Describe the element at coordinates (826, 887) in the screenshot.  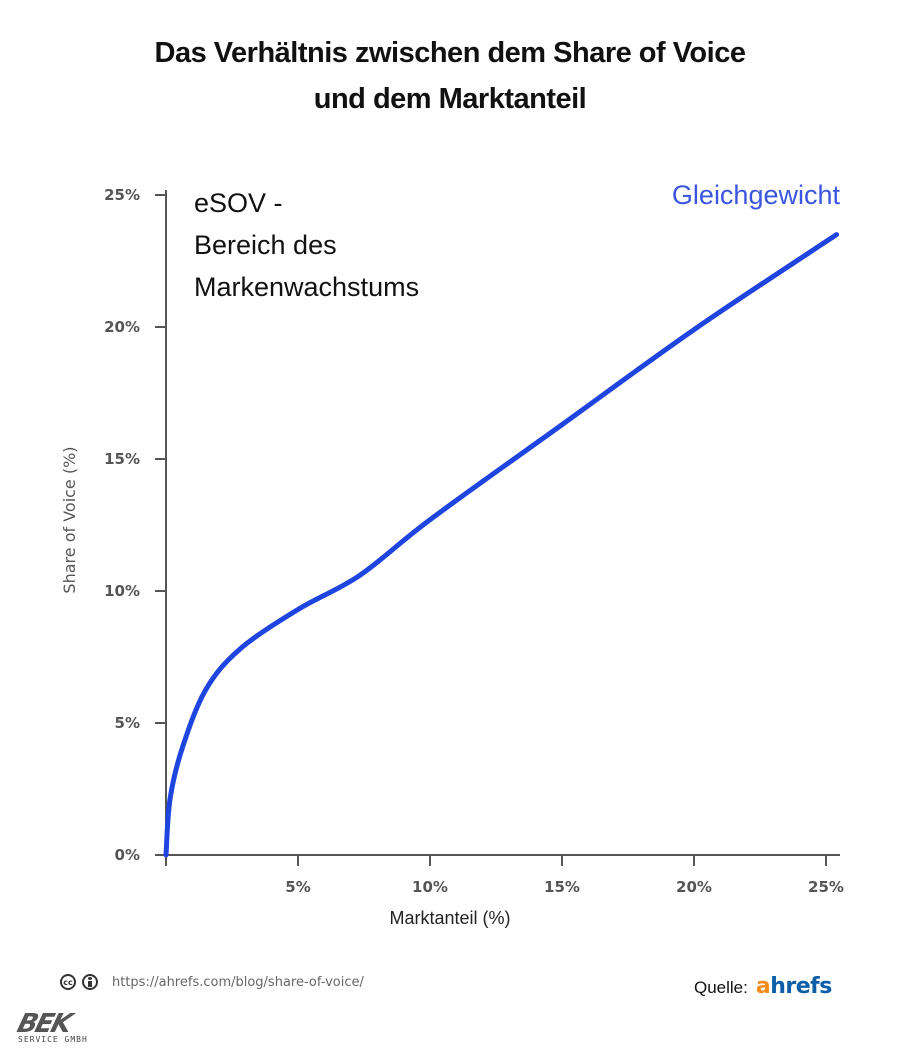
I see `x-tick-label: 25%` at that location.